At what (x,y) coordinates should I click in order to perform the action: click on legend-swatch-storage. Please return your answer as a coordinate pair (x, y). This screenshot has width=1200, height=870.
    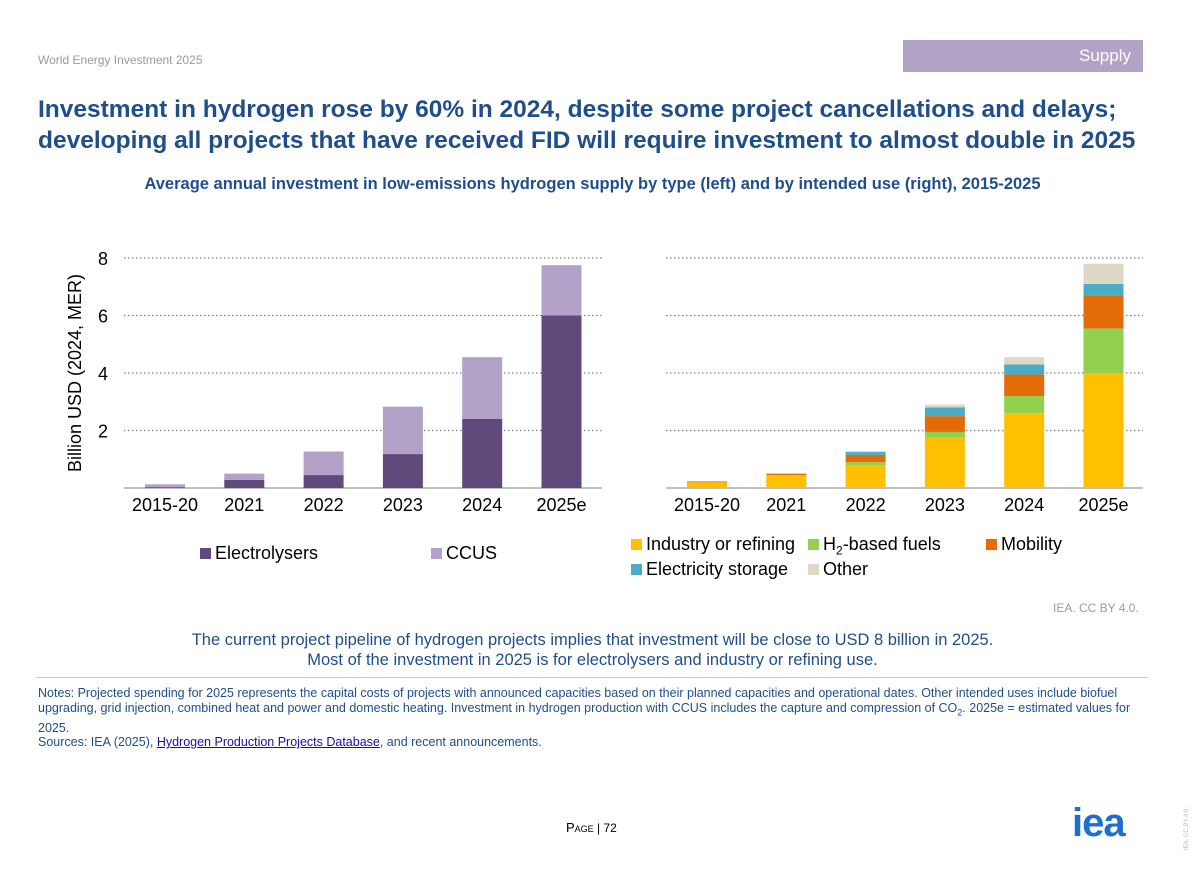
    Looking at the image, I should click on (636, 569).